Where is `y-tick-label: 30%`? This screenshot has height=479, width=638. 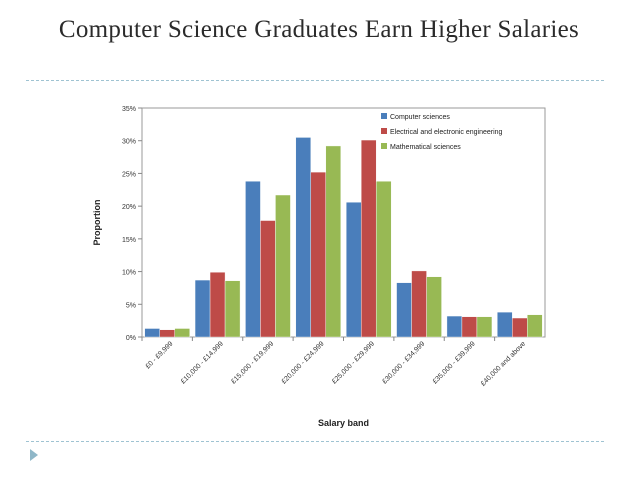 y-tick-label: 30% is located at coordinates (129, 142).